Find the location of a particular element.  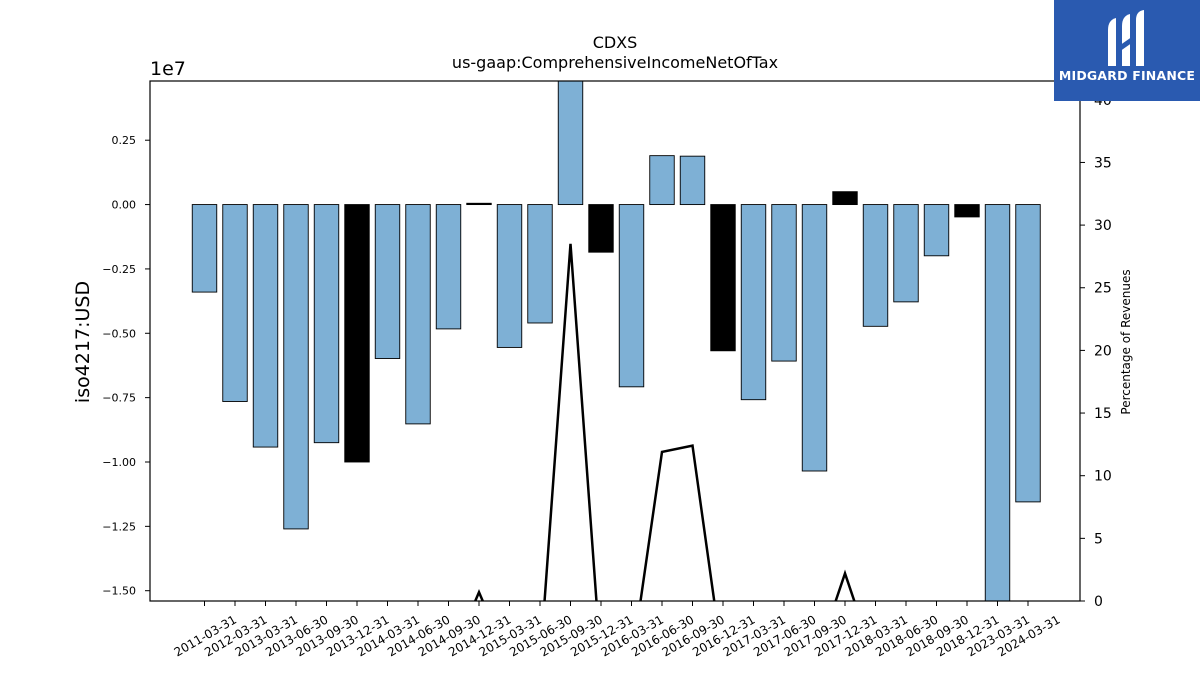

midgard-finance-logo: MIDGARD FINANCE is located at coordinates (1127, 50).